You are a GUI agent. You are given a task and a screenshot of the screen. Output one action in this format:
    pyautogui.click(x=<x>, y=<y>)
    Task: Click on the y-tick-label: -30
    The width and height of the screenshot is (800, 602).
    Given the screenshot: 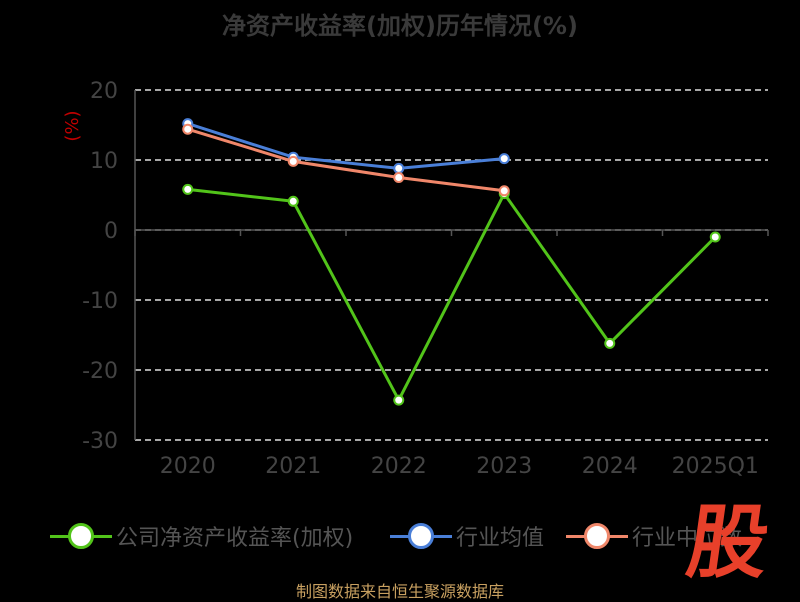 What is the action you would take?
    pyautogui.click(x=100, y=441)
    